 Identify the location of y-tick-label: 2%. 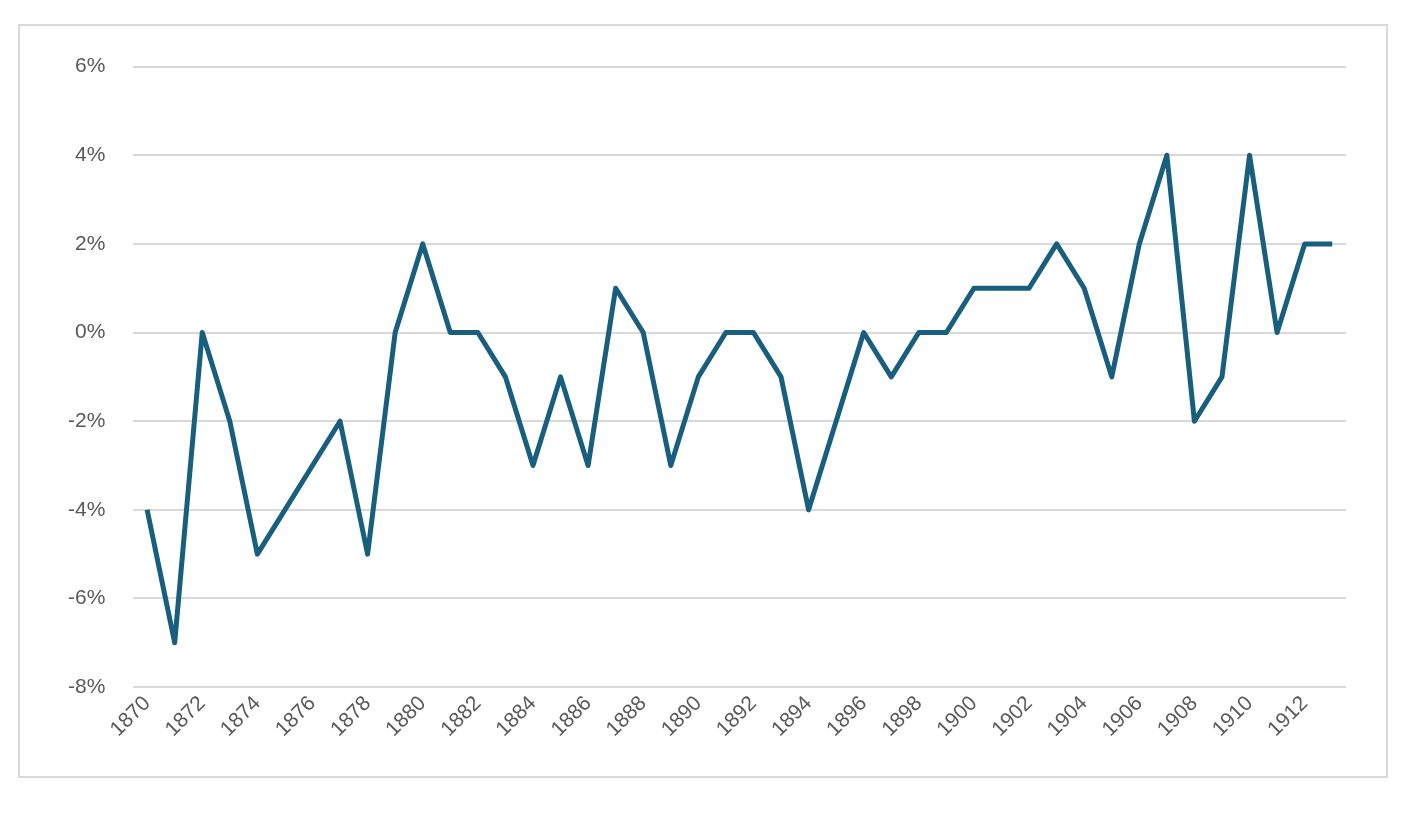
(90, 242).